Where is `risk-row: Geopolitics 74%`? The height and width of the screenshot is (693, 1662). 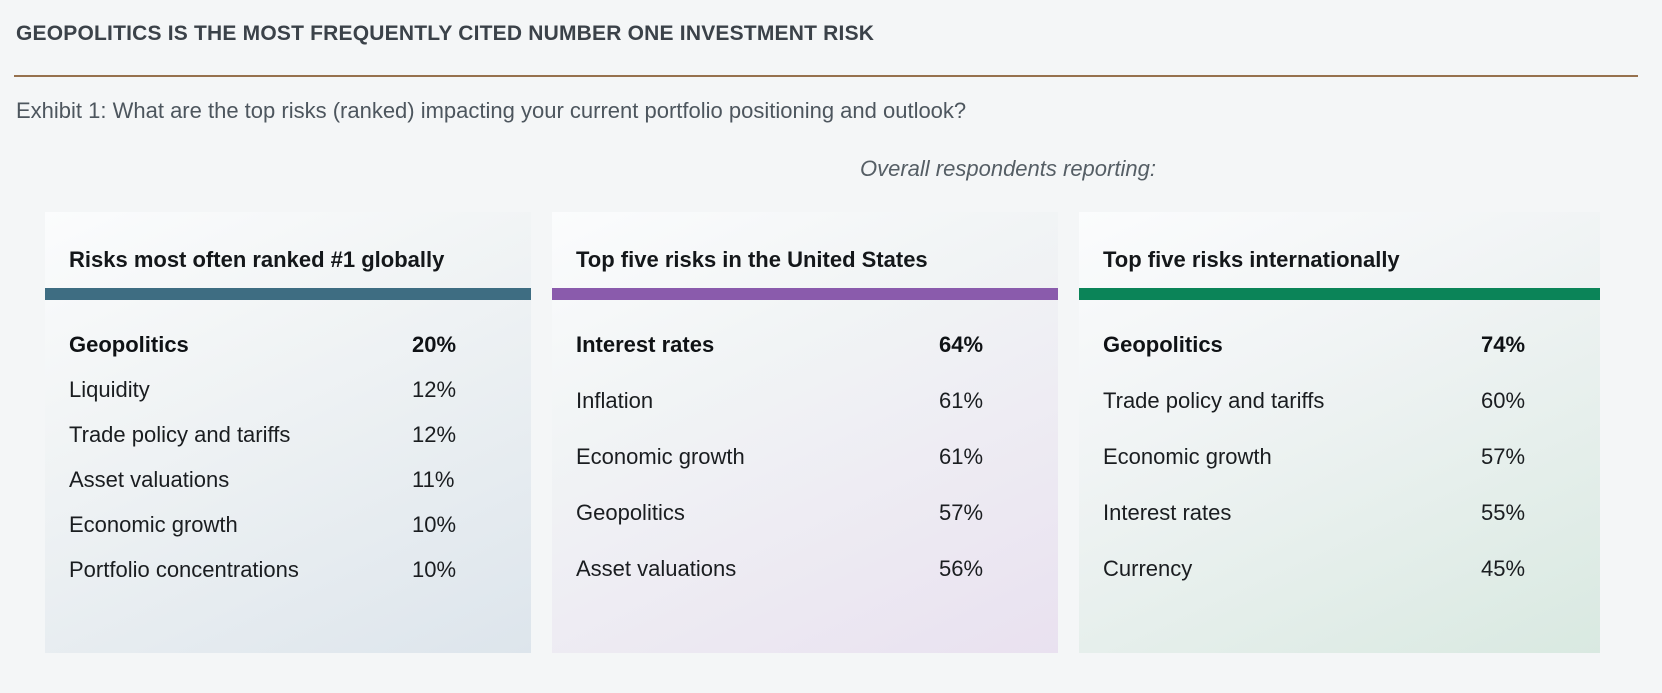 risk-row: Geopolitics 74% is located at coordinates (1351, 345).